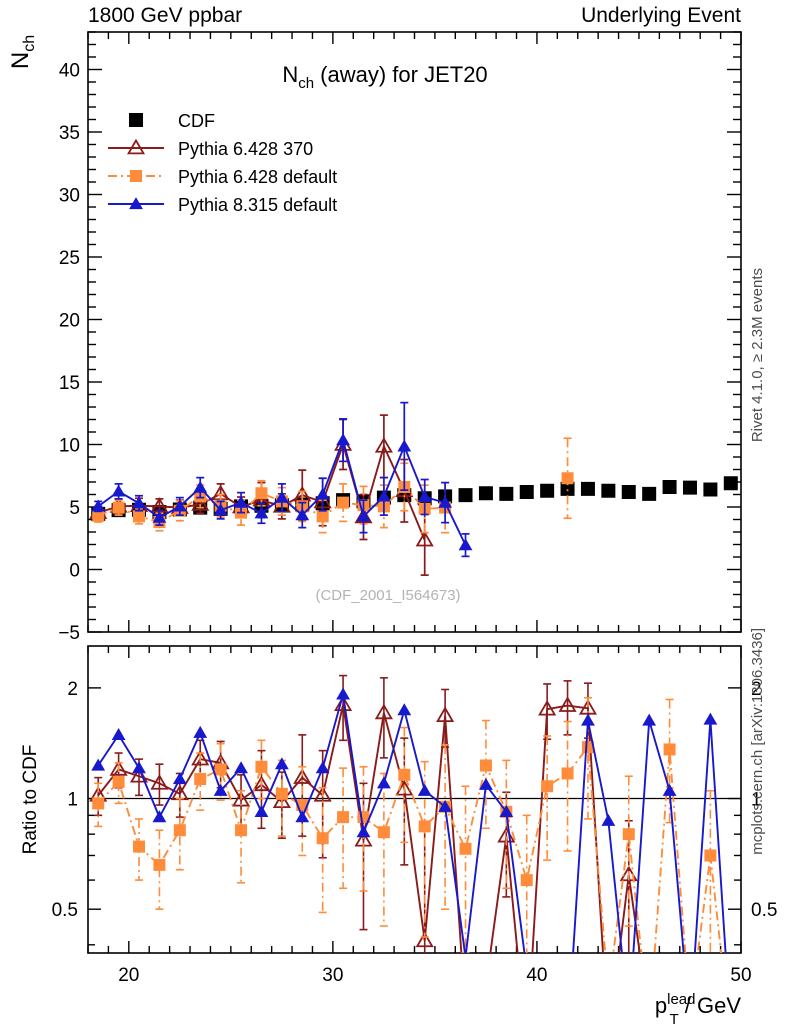 The image size is (786, 1024). What do you see at coordinates (69, 258) in the screenshot?
I see `y-tick-label: 25` at bounding box center [69, 258].